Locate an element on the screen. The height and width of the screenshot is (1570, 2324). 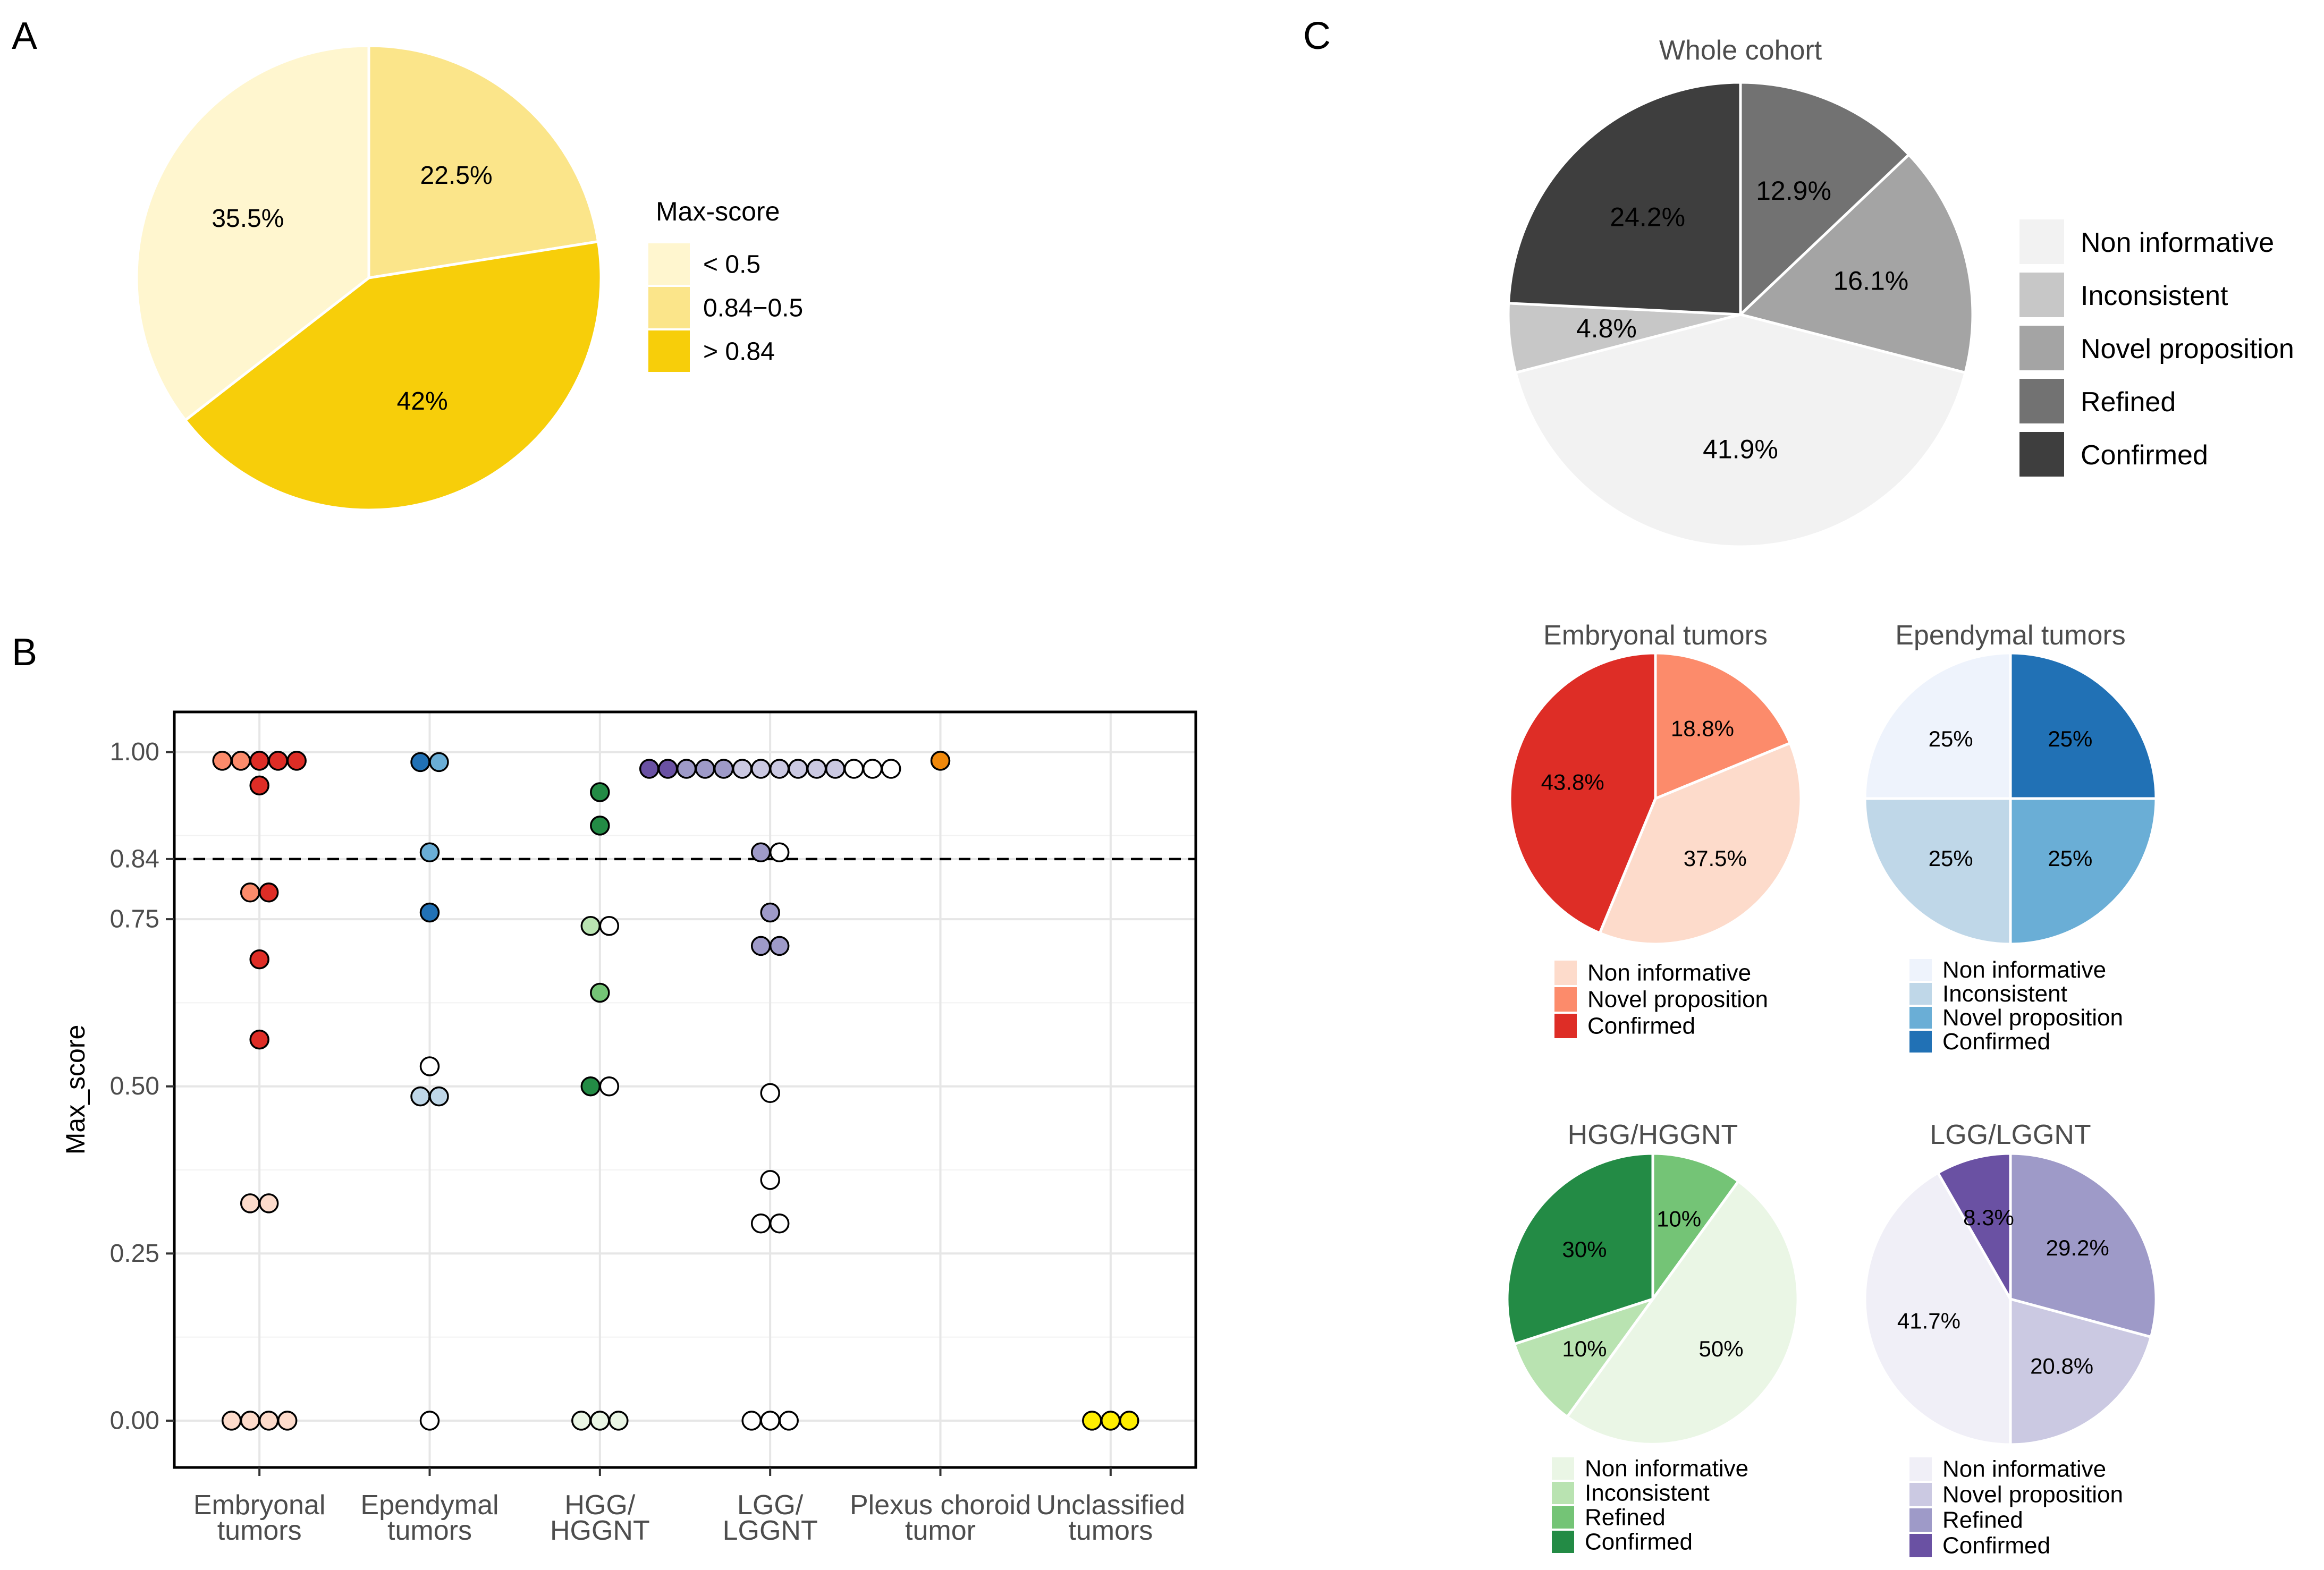
legend-label: > 0.84 is located at coordinates (739, 352).